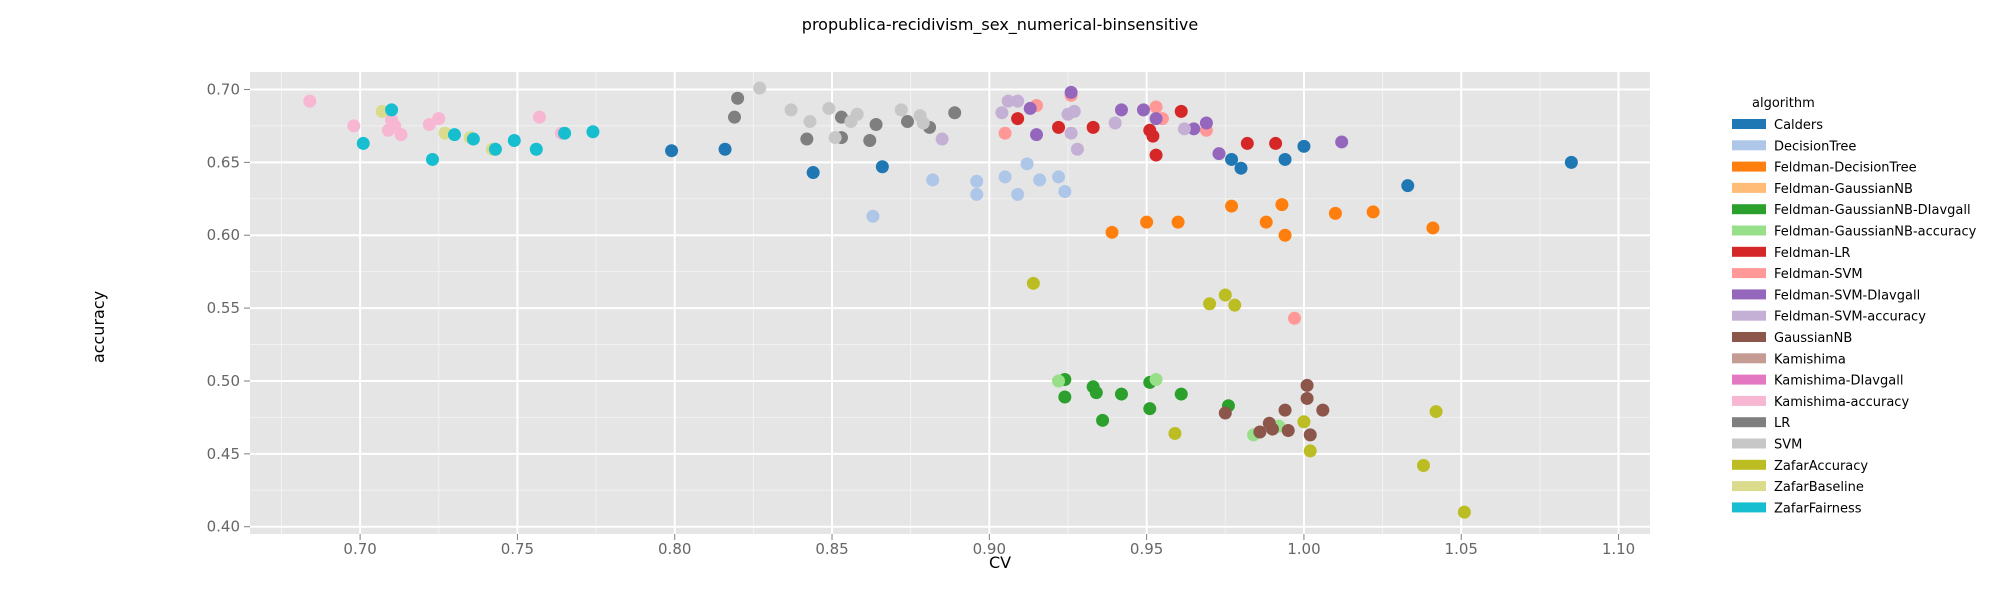  Describe the element at coordinates (1847, 295) in the screenshot. I see `legend-label-feldman-svm-diavgall: Feldman-SVM-DIavgall` at that location.